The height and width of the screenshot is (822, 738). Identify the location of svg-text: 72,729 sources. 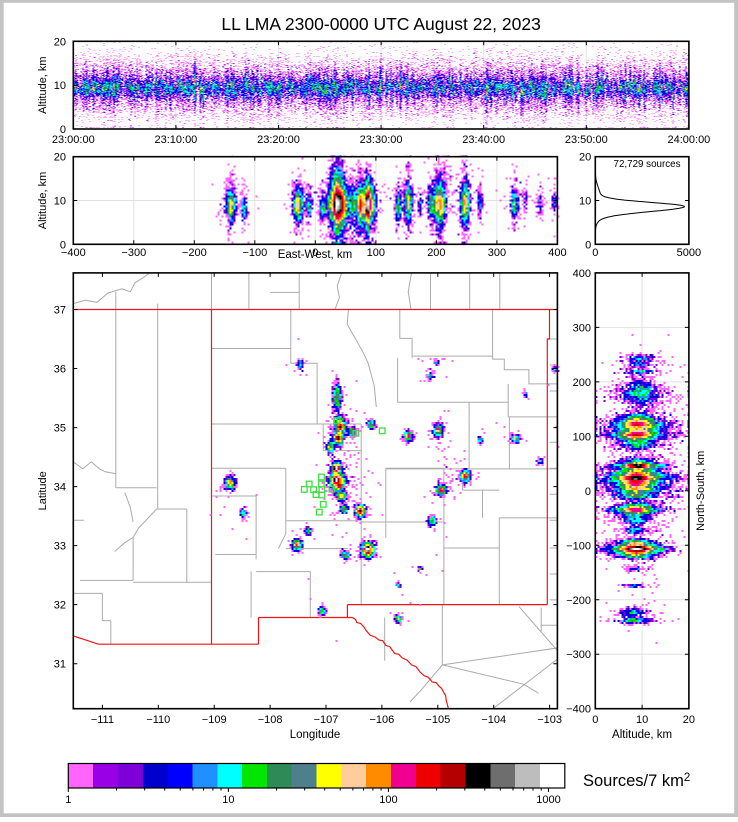
(647, 164).